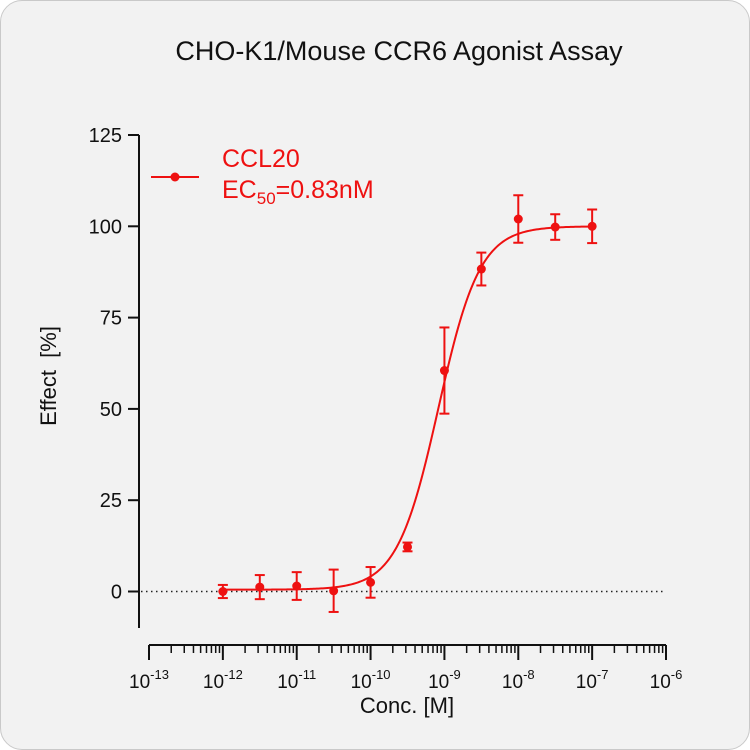 This screenshot has width=750, height=750. Describe the element at coordinates (116, 593) in the screenshot. I see `y-tick-label: 0` at that location.